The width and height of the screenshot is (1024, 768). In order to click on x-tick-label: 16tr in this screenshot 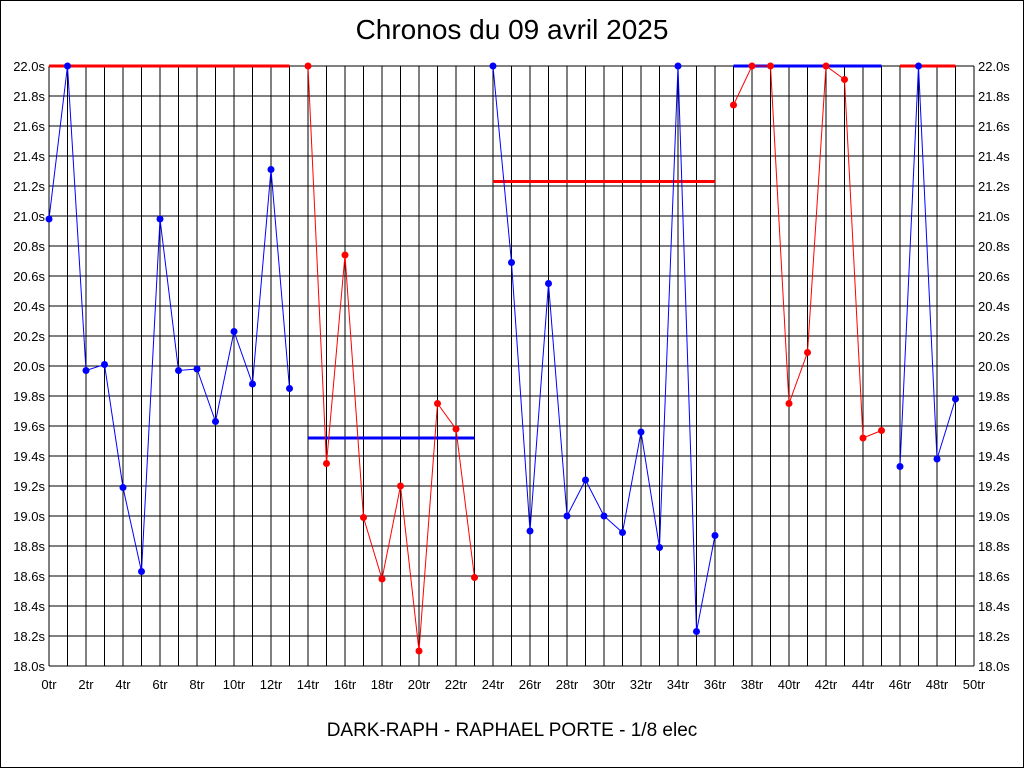, I will do `click(345, 684)`.